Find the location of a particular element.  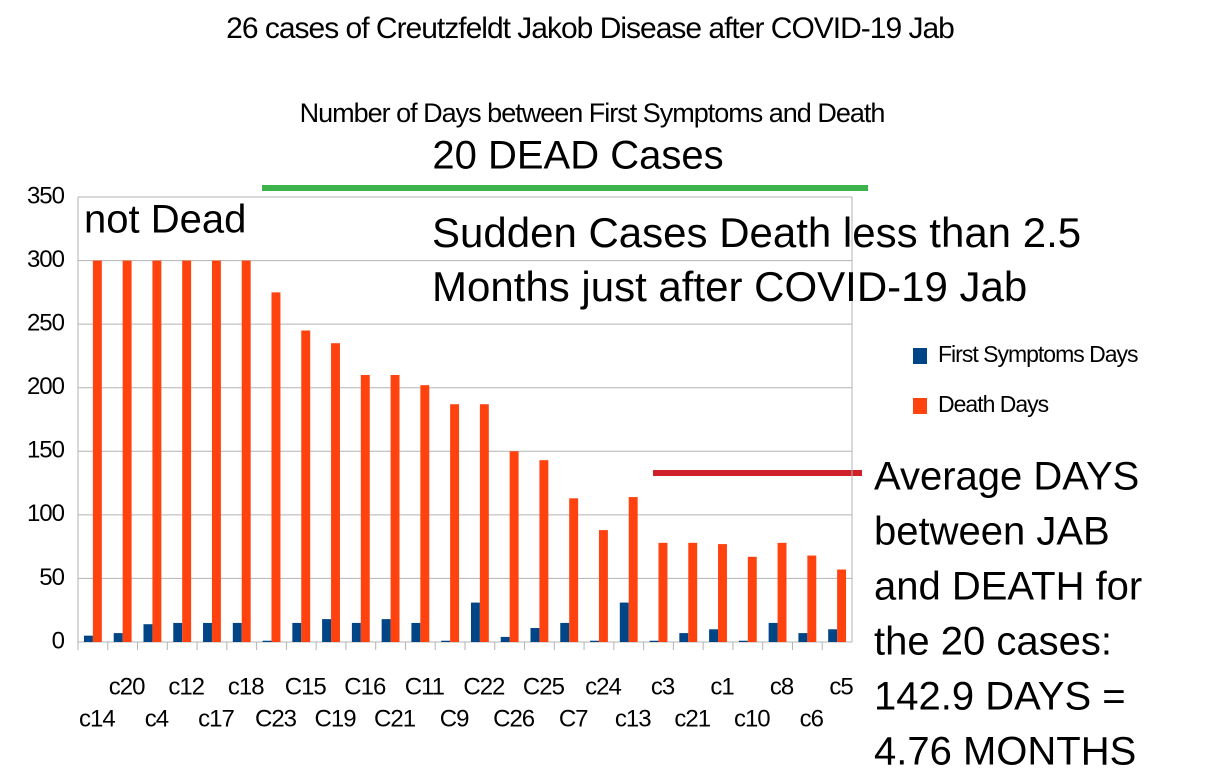

x-tick-label: C15 is located at coordinates (306, 686).